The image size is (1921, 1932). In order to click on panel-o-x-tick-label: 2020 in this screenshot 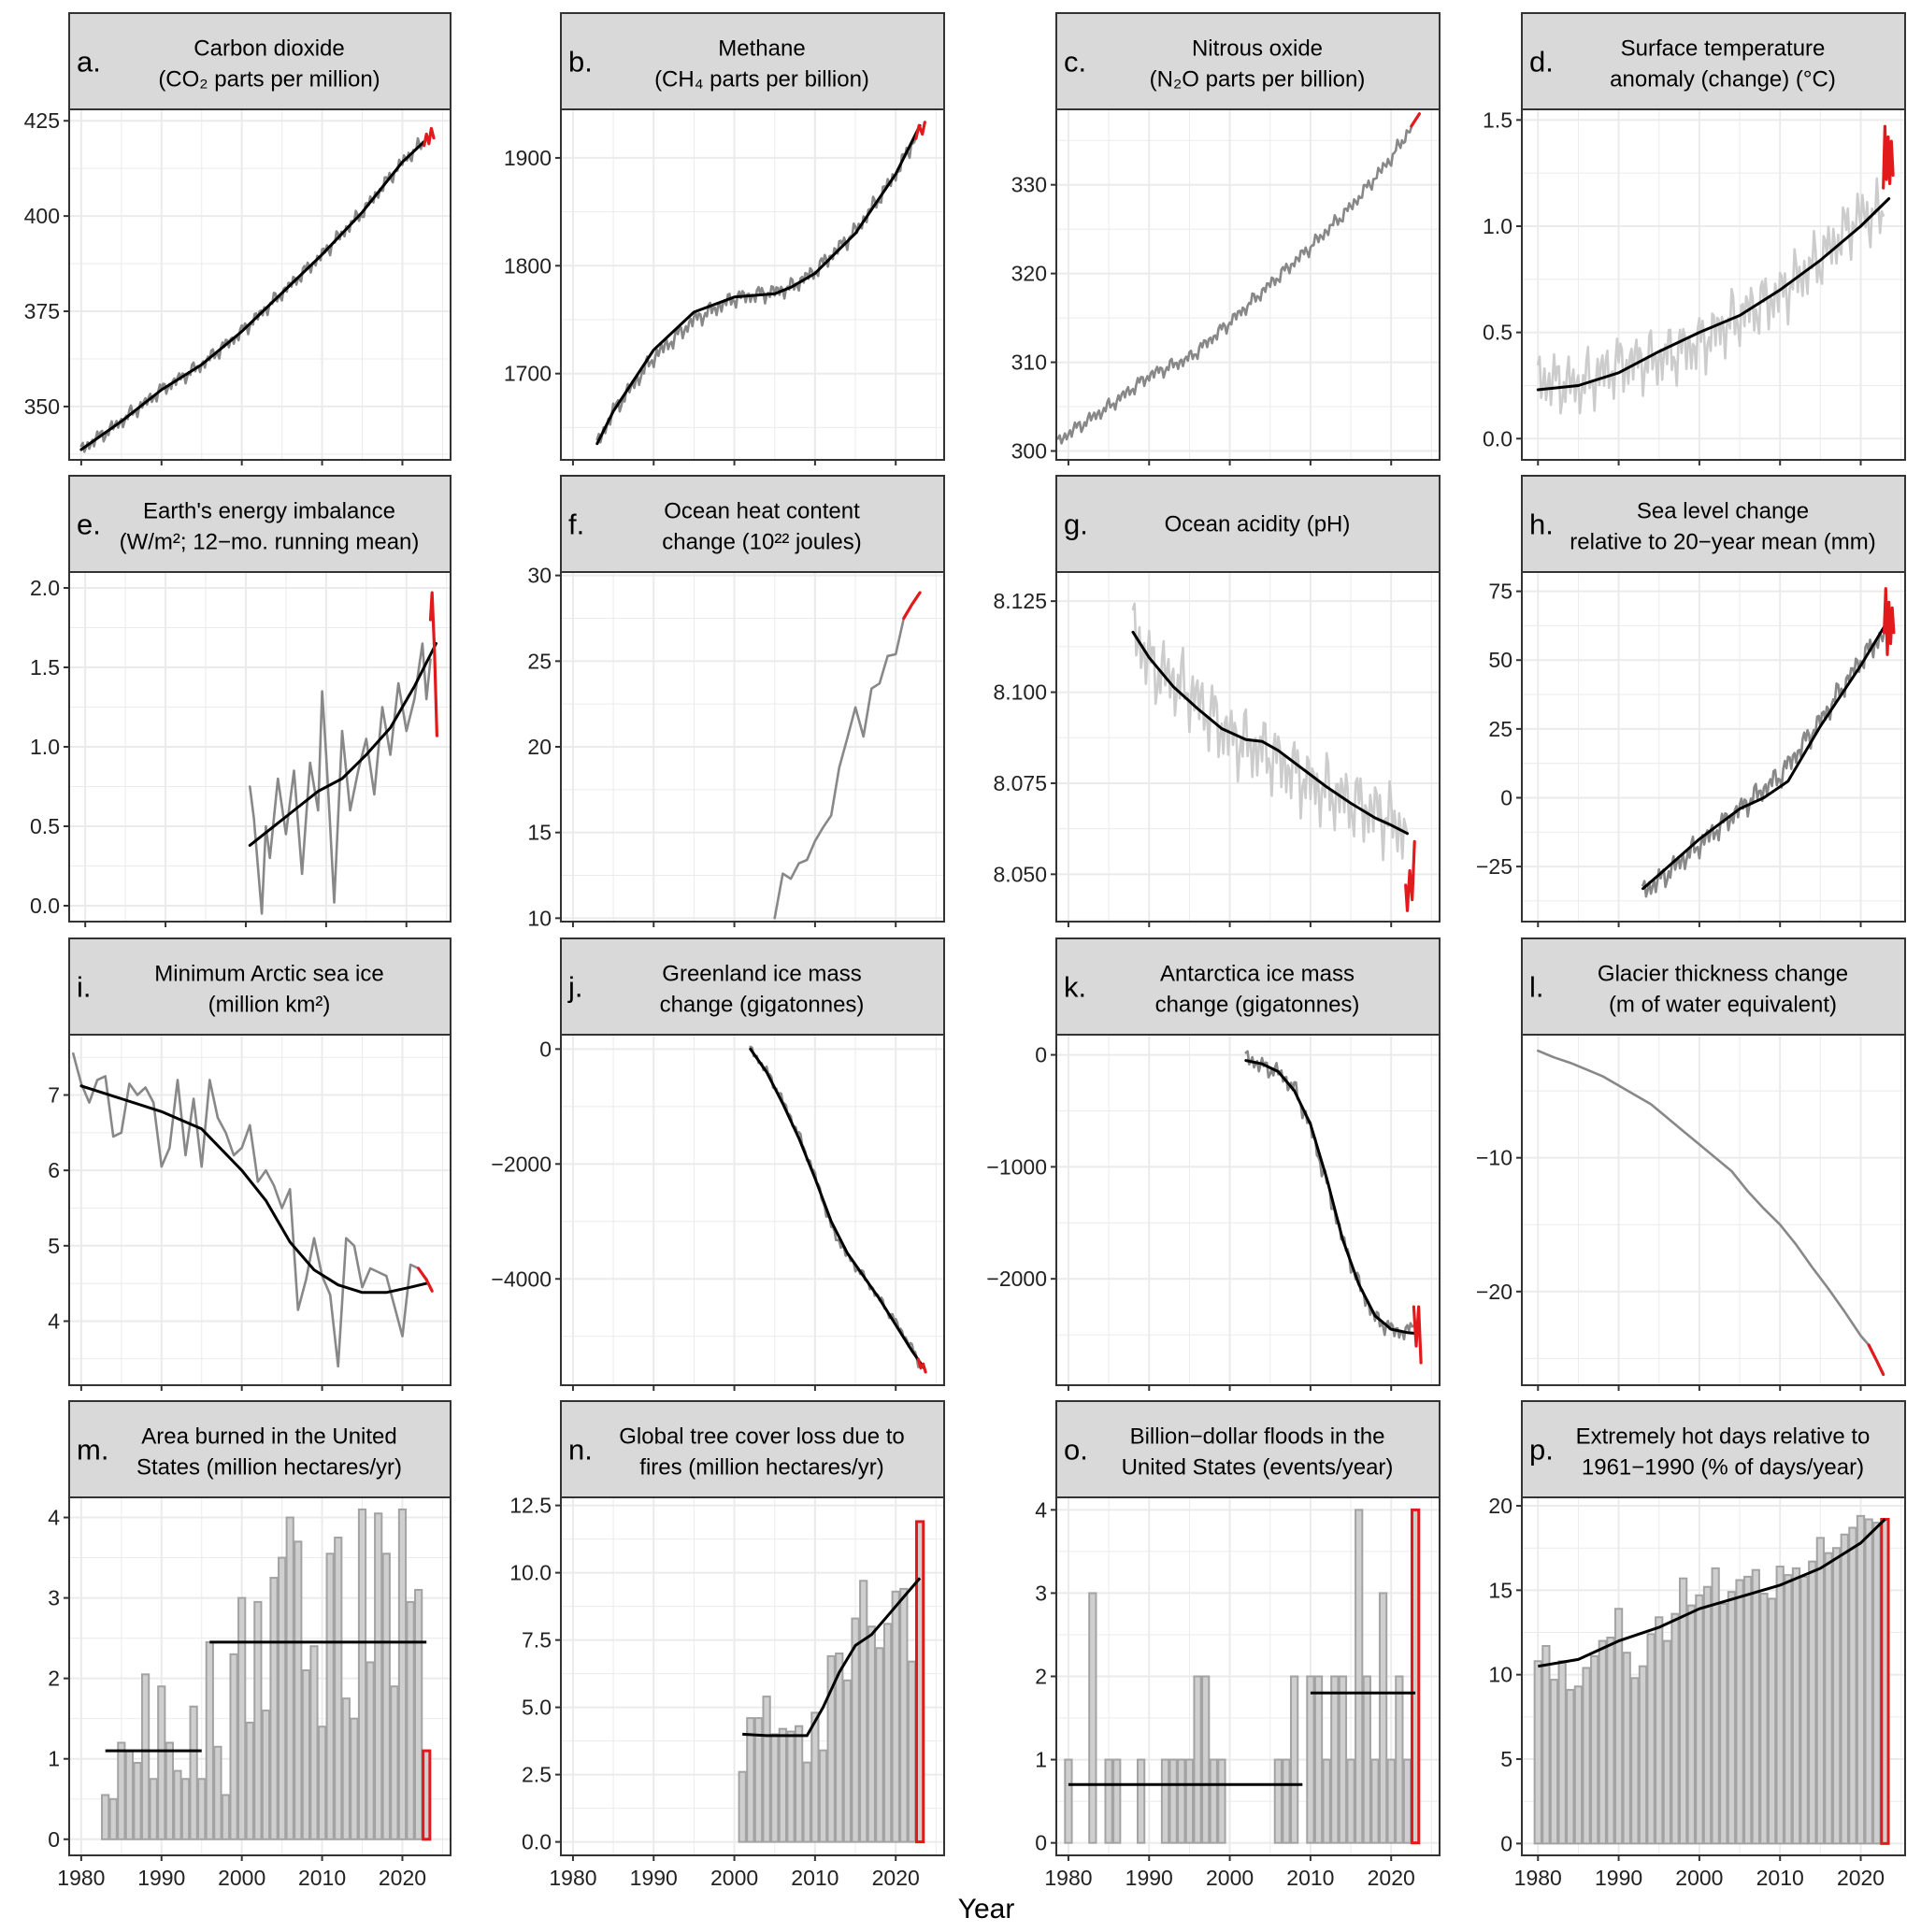, I will do `click(1391, 1878)`.